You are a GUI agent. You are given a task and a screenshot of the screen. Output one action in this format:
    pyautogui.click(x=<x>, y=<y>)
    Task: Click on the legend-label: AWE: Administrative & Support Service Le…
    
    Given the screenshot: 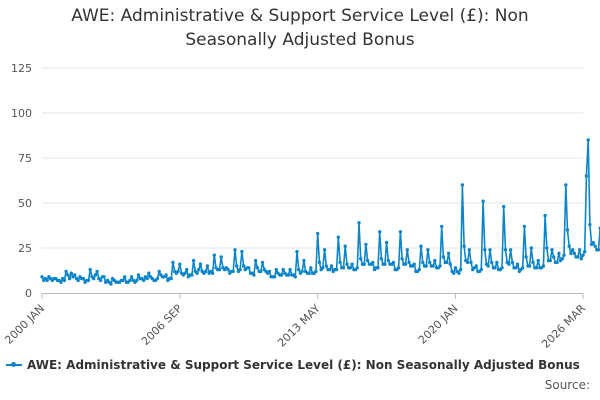 What is the action you would take?
    pyautogui.click(x=303, y=365)
    